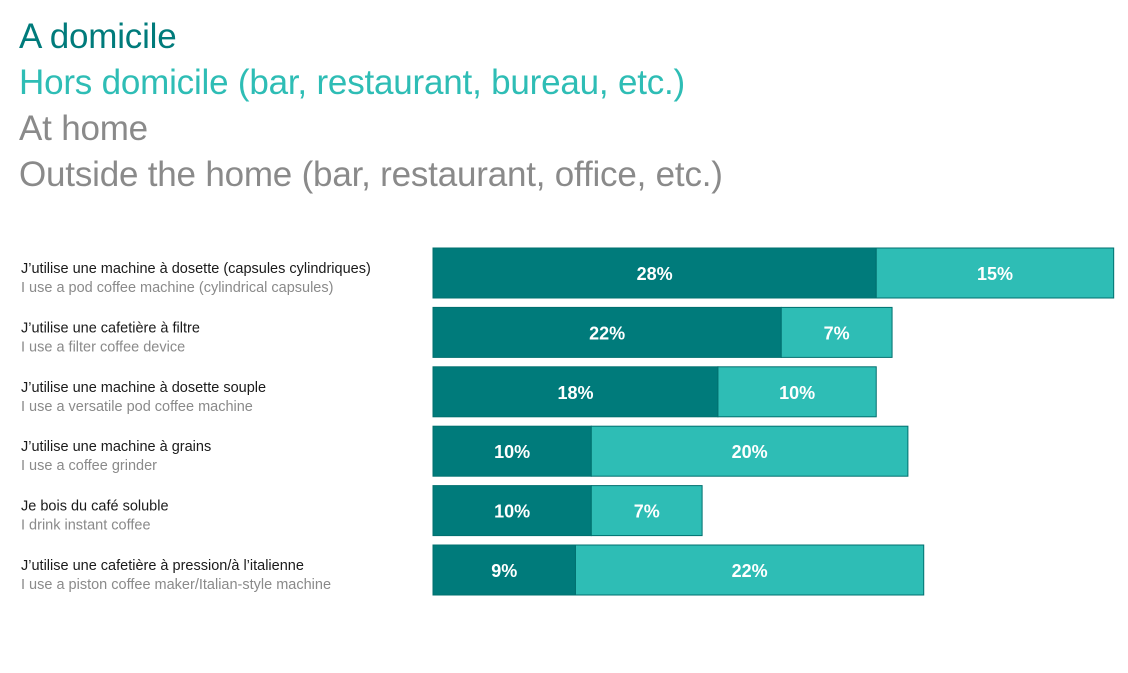 This screenshot has height=673, width=1128. I want to click on bar-value-label-home: 28%, so click(655, 274).